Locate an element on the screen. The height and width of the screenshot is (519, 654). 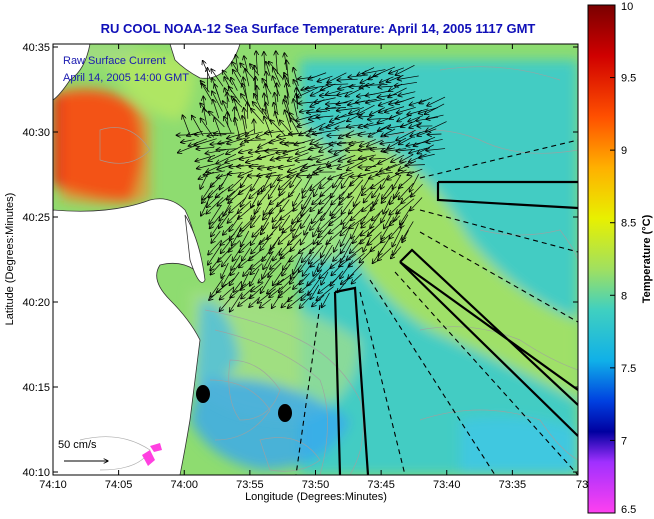
colorbar-tick-label: 10 is located at coordinates (627, 7).